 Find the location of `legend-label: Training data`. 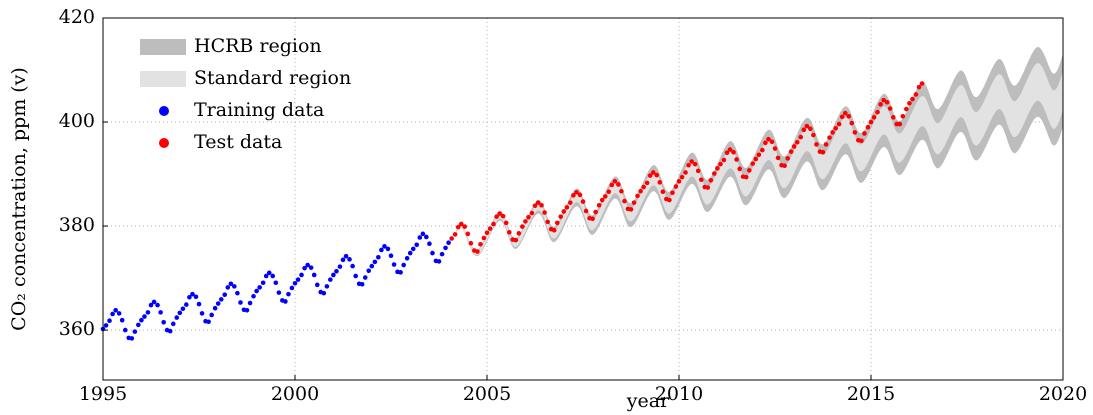

legend-label: Training data is located at coordinates (259, 110).